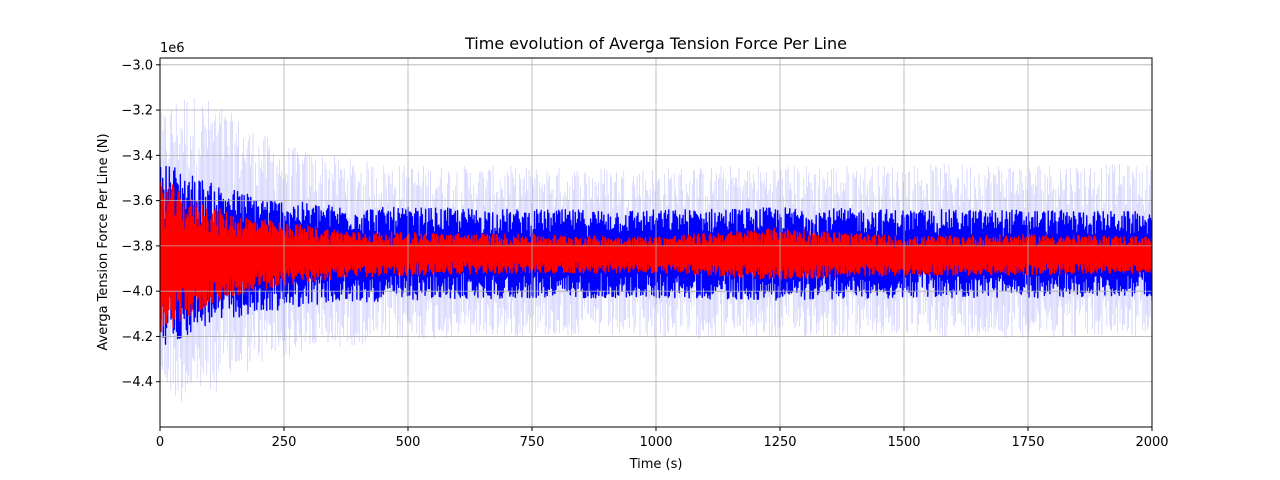  I want to click on x-tick-label: 1250, so click(779, 442).